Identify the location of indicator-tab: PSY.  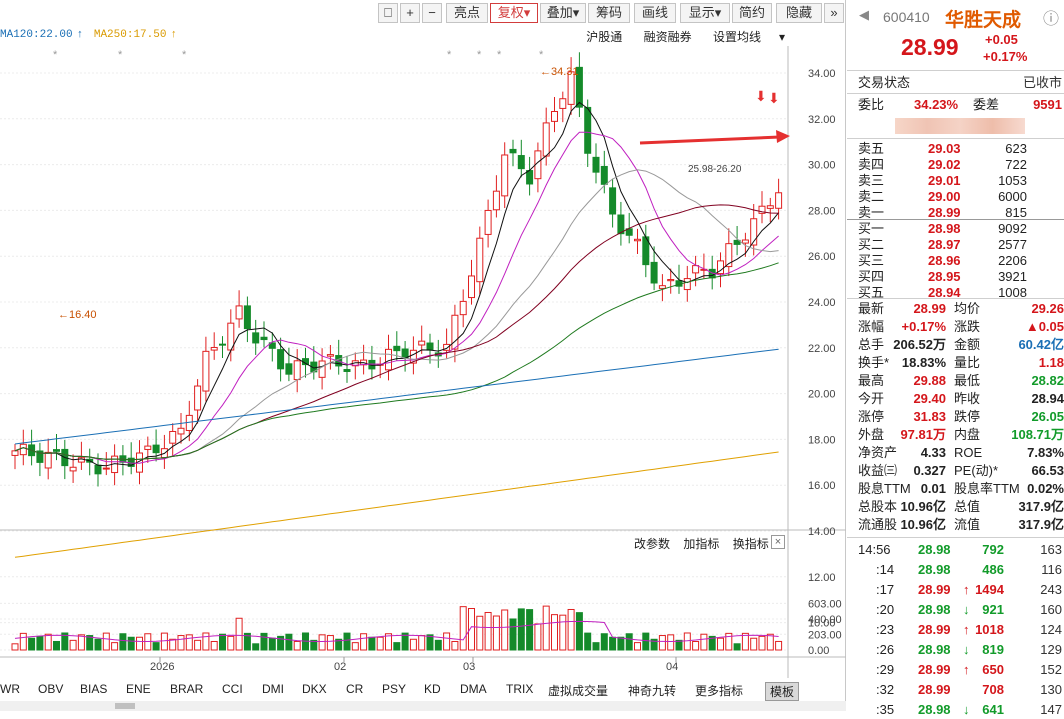
(394, 689).